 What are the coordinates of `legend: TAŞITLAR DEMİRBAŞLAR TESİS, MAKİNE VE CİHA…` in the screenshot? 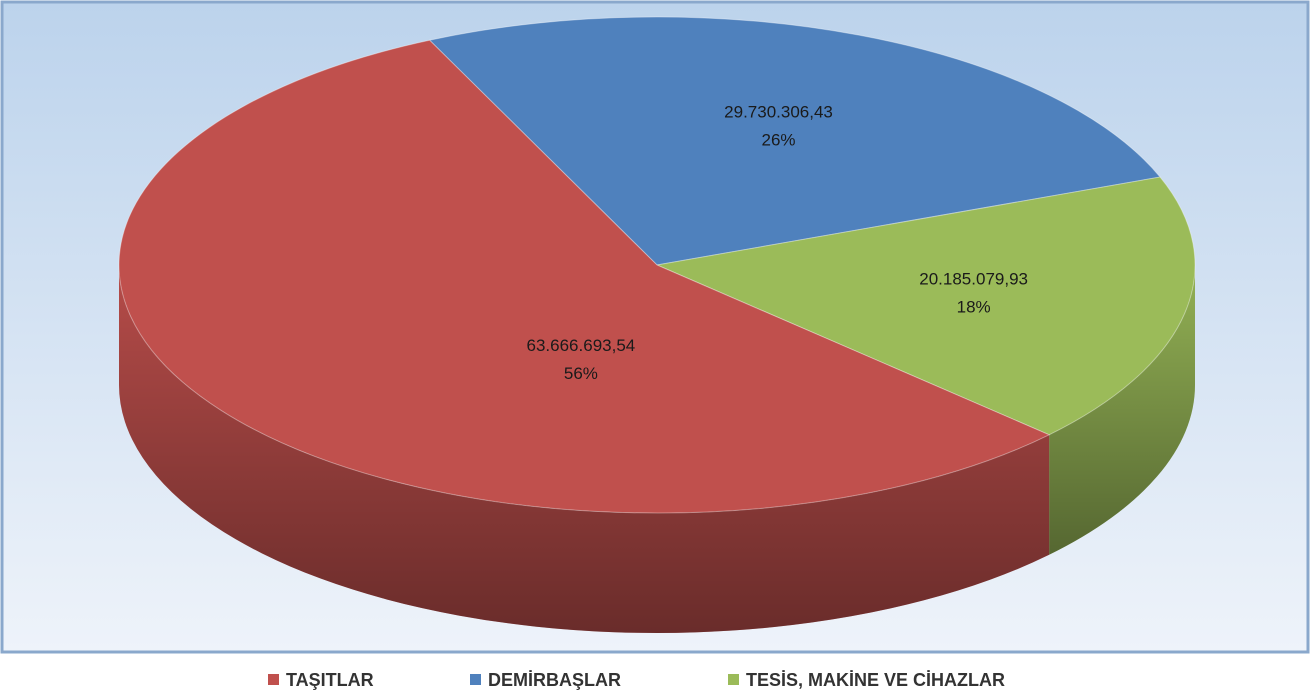 It's located at (636, 680).